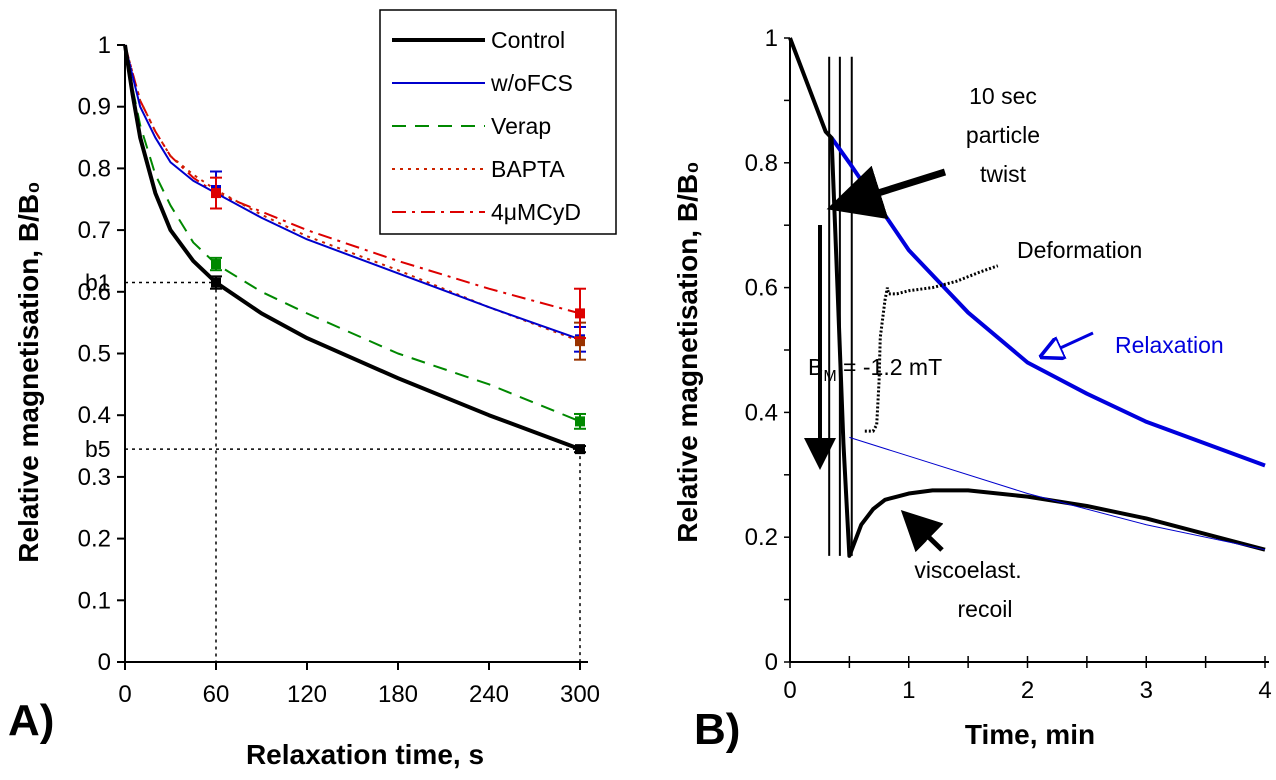  I want to click on deformation-trace, so click(931, 348).